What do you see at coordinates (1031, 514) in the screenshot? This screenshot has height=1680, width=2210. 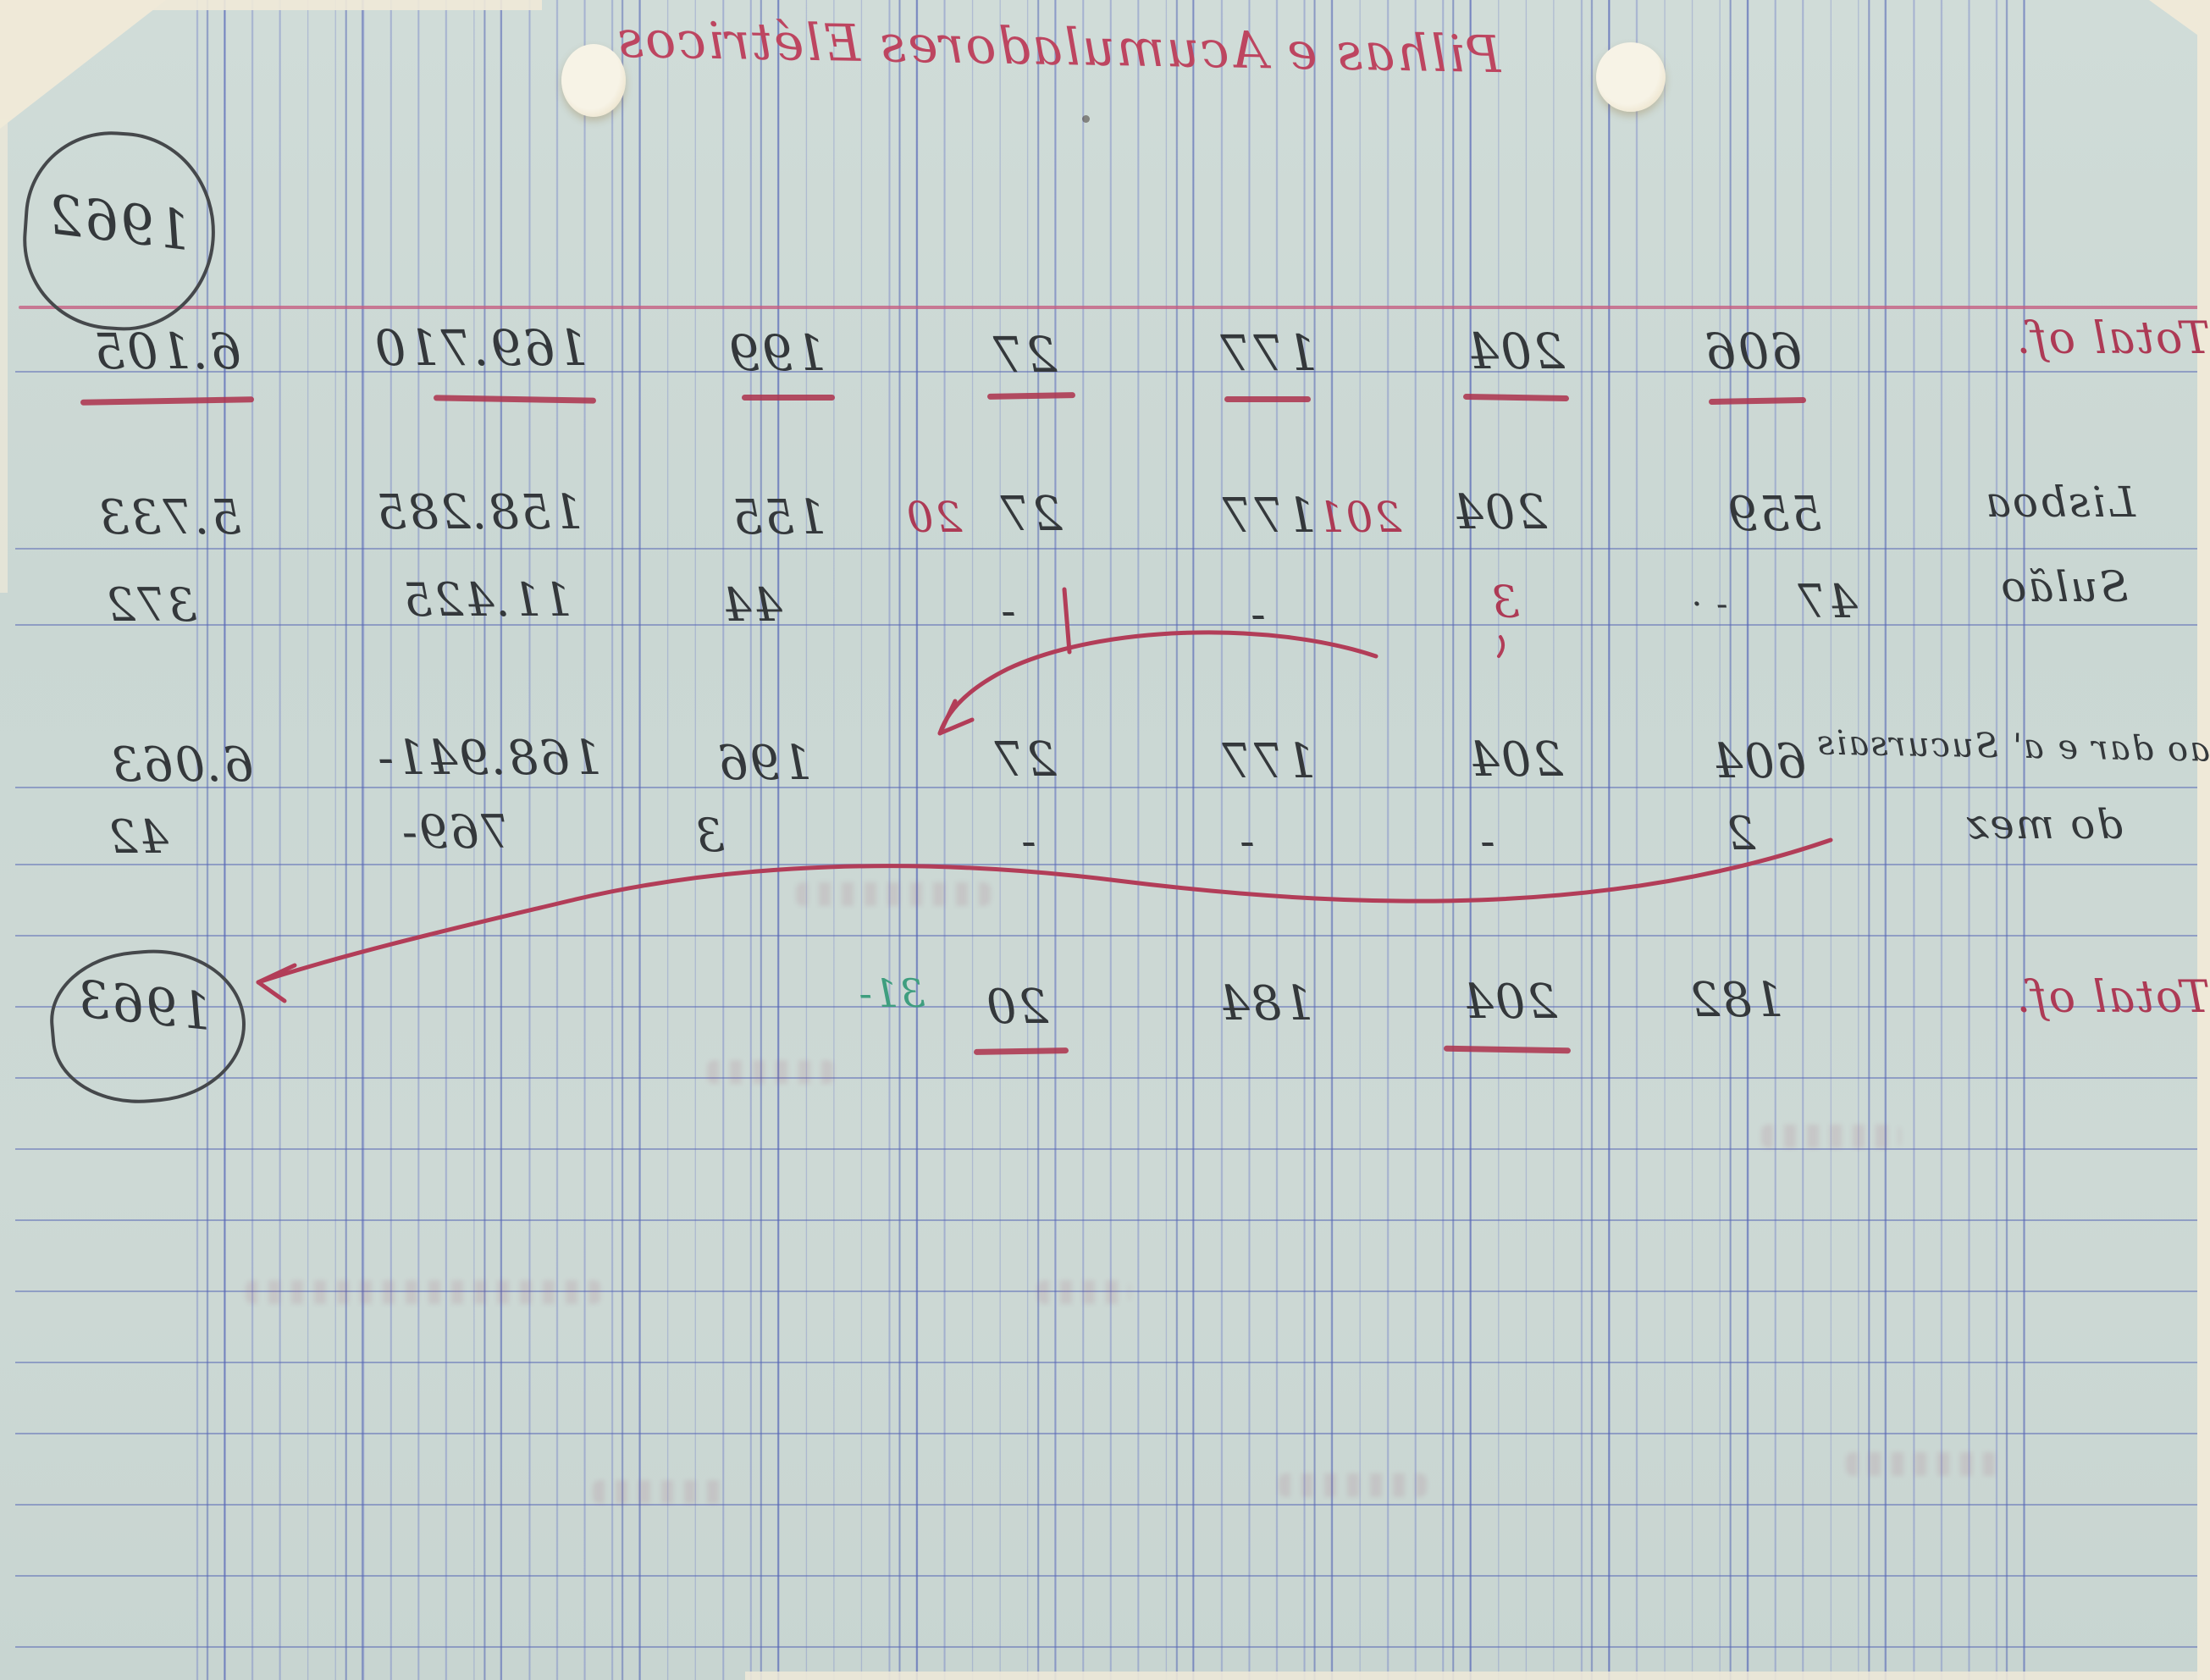 I see `cell-lisboa-c4: 27` at bounding box center [1031, 514].